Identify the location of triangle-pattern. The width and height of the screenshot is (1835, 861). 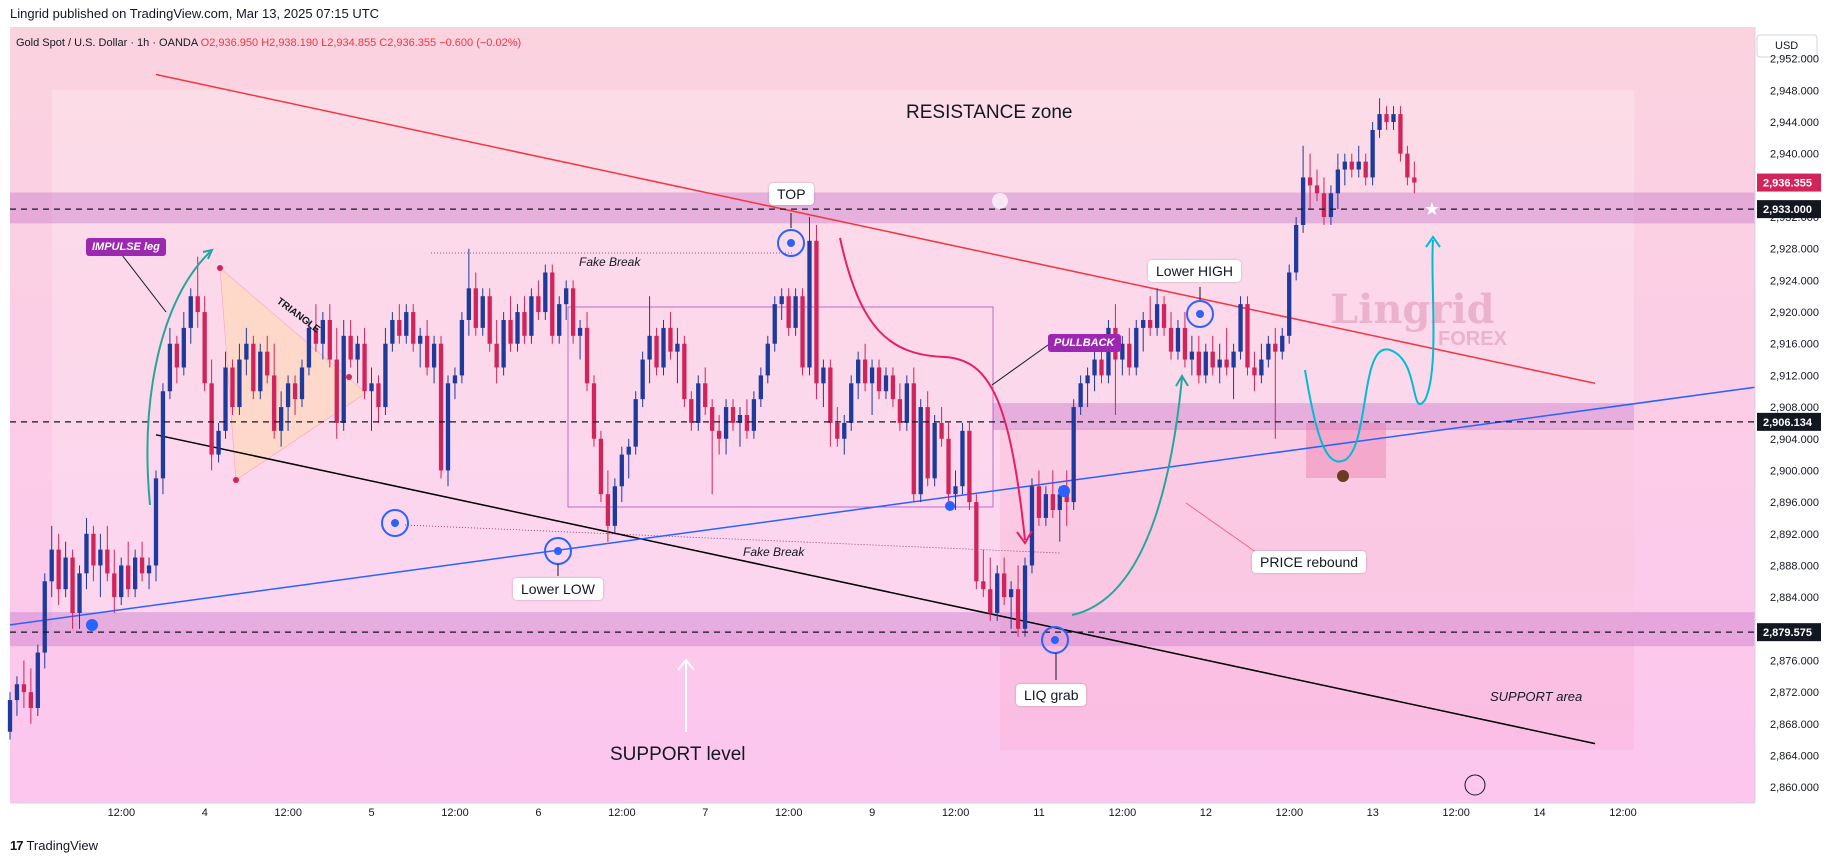
(293, 374).